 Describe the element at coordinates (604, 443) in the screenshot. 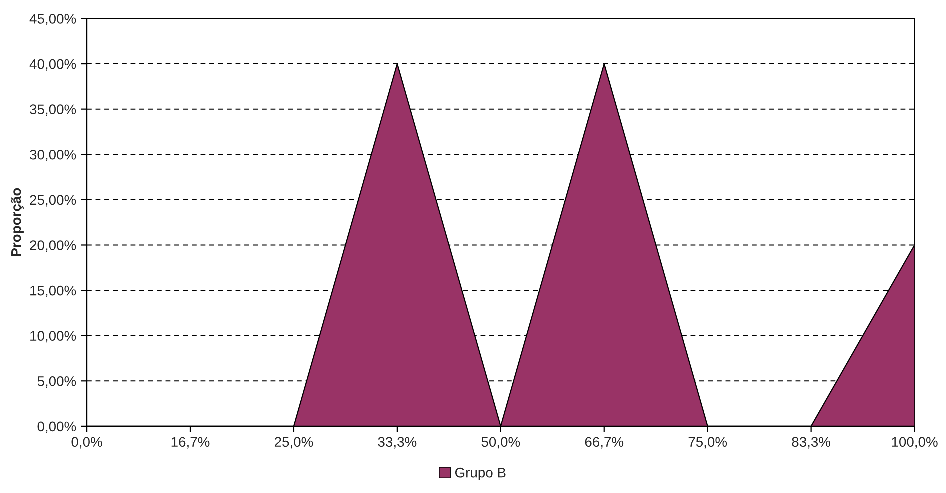

I see `x-tick-label: 66,7%` at that location.